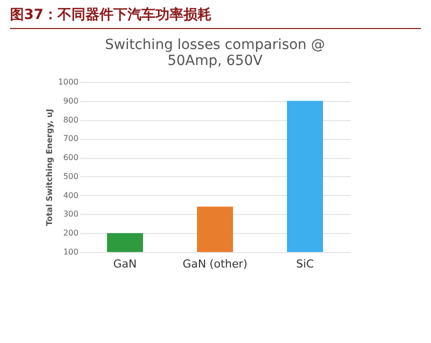  Describe the element at coordinates (70, 214) in the screenshot. I see `y-tick-label: 300` at that location.